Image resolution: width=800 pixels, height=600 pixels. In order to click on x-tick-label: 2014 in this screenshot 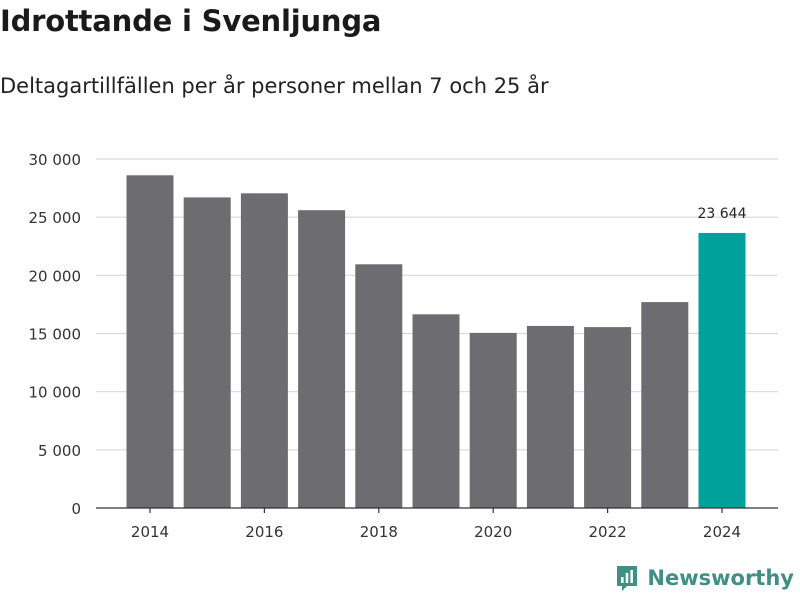, I will do `click(150, 532)`.